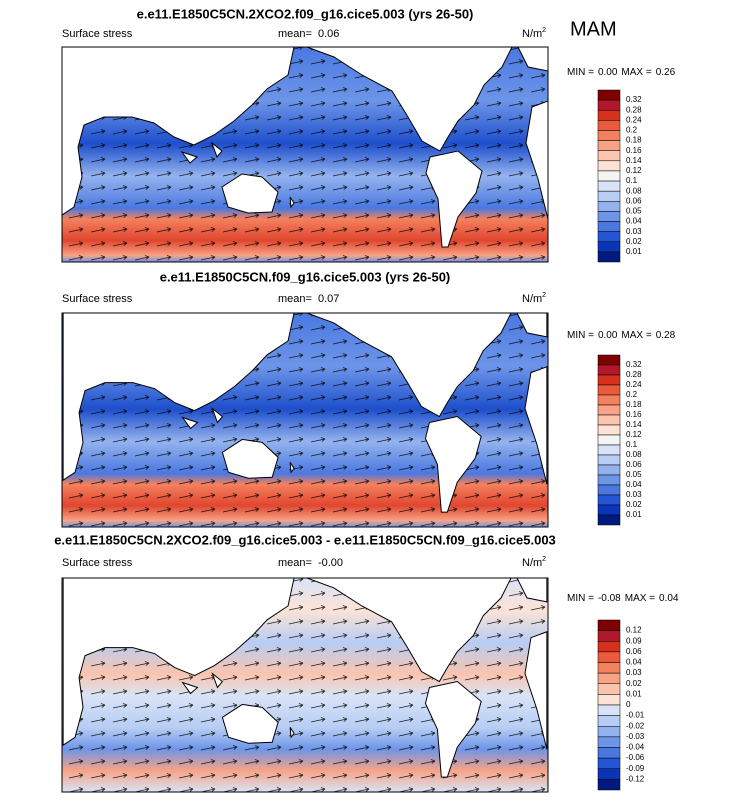 This screenshot has height=800, width=733. What do you see at coordinates (328, 299) in the screenshot?
I see `mean-value: 0.07` at bounding box center [328, 299].